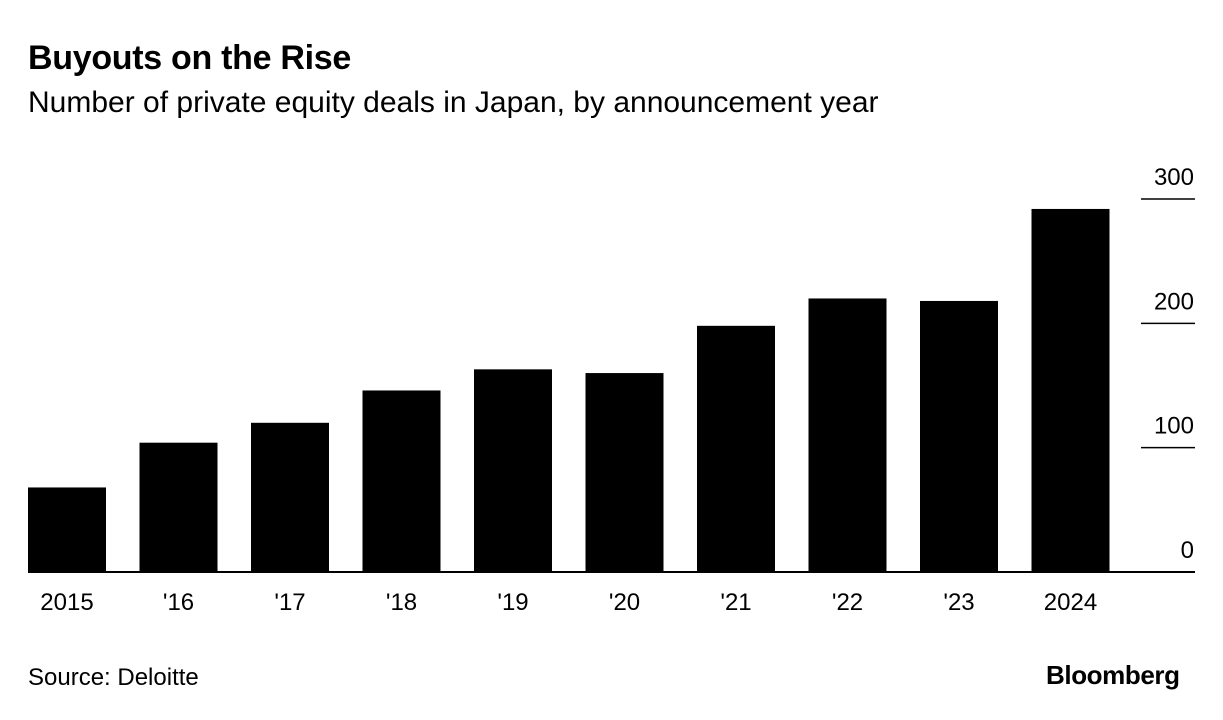 The image size is (1223, 720). Describe the element at coordinates (512, 602) in the screenshot. I see `x-tick-label-4: '19` at that location.